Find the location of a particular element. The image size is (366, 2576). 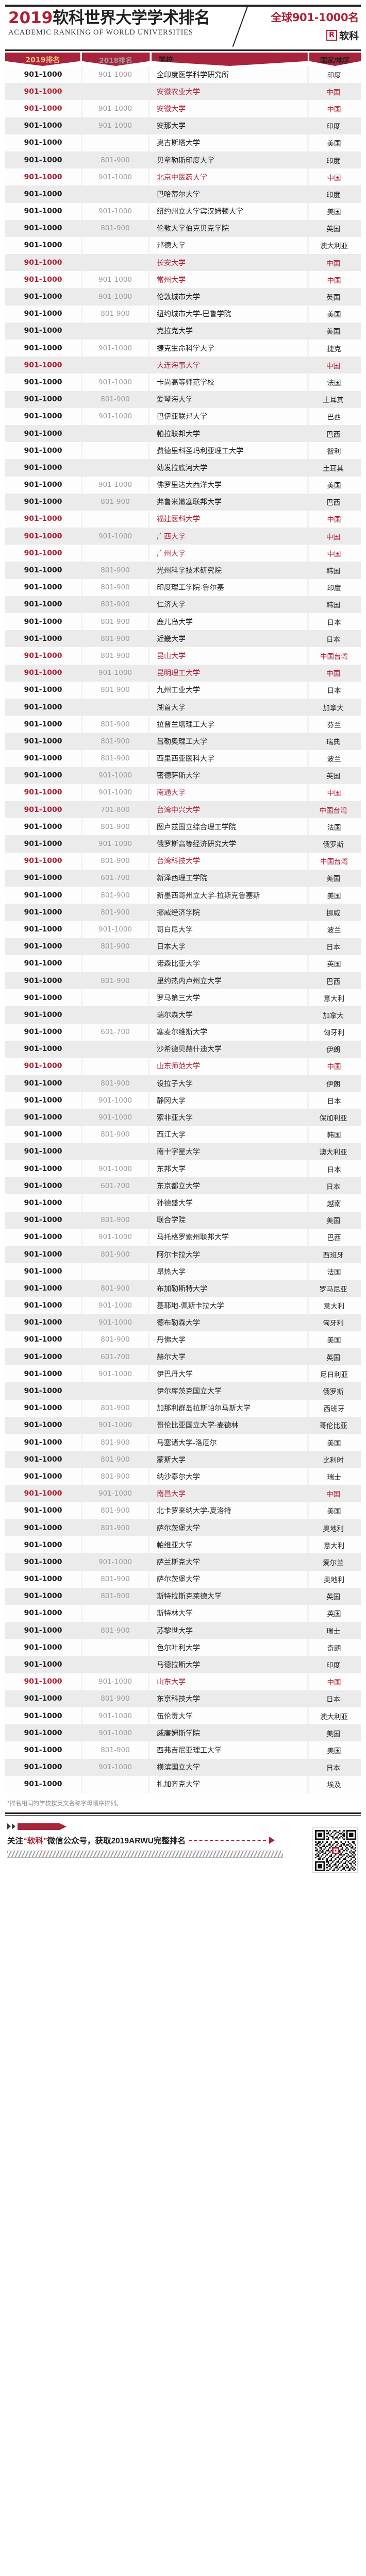

cell-country: 日本 is located at coordinates (333, 622).